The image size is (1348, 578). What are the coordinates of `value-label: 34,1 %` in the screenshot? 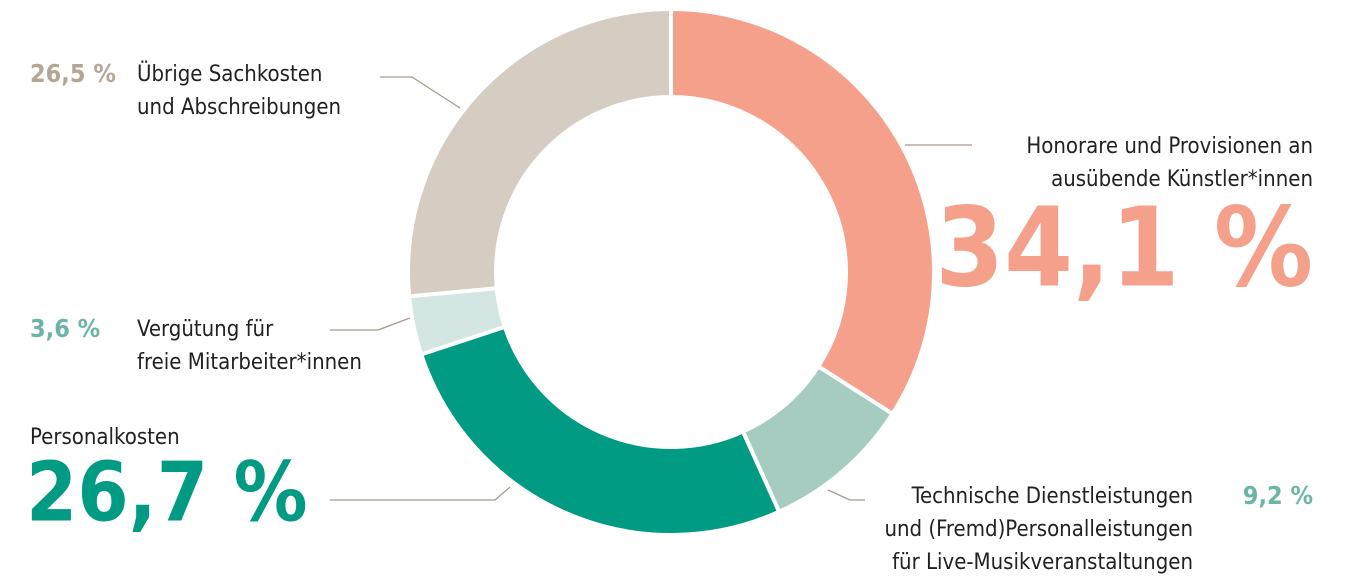 It's located at (1124, 247).